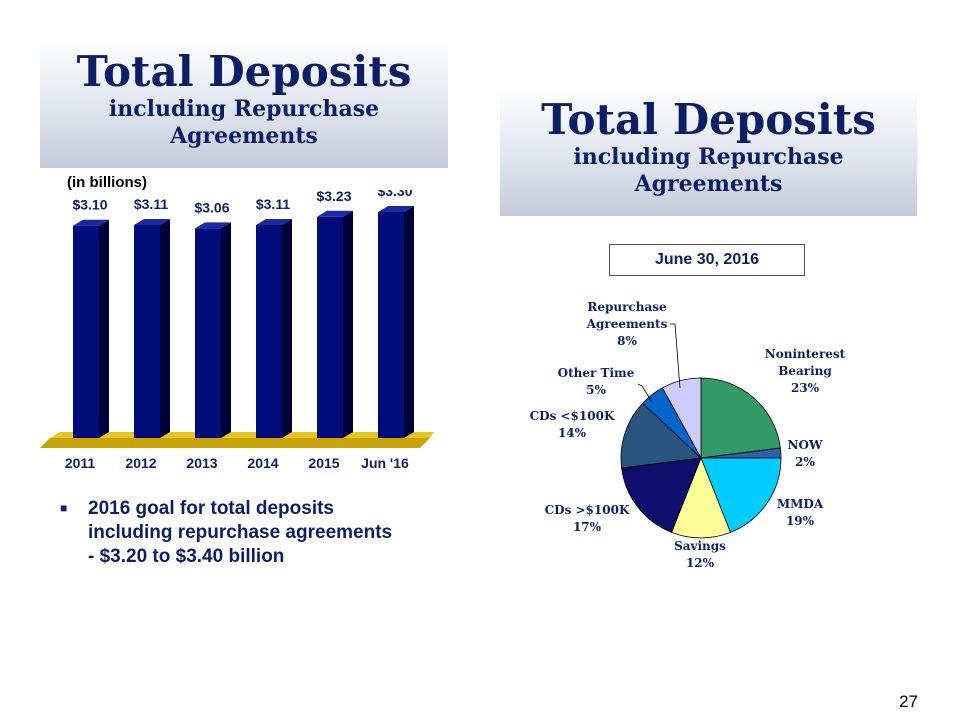 This screenshot has height=720, width=960. Describe the element at coordinates (596, 381) in the screenshot. I see `pie-slice-label: Other Time 5%` at that location.